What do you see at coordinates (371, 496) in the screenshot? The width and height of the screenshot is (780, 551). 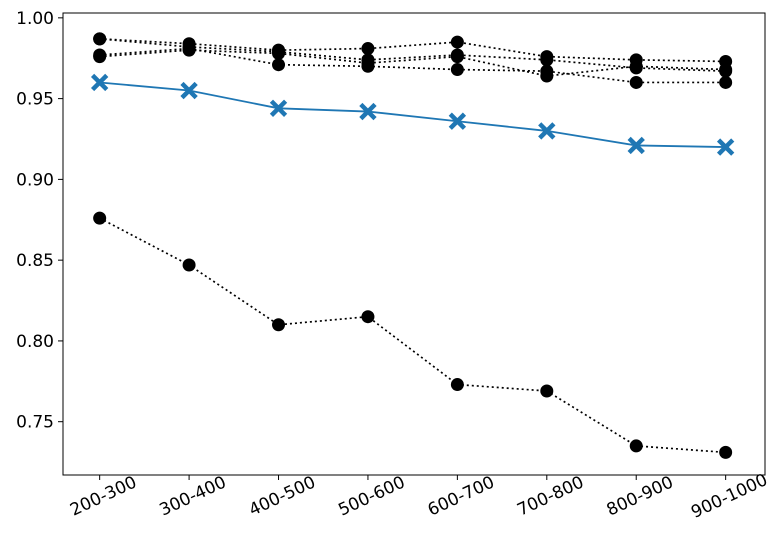 I see `x-tick-label: 500-600` at bounding box center [371, 496].